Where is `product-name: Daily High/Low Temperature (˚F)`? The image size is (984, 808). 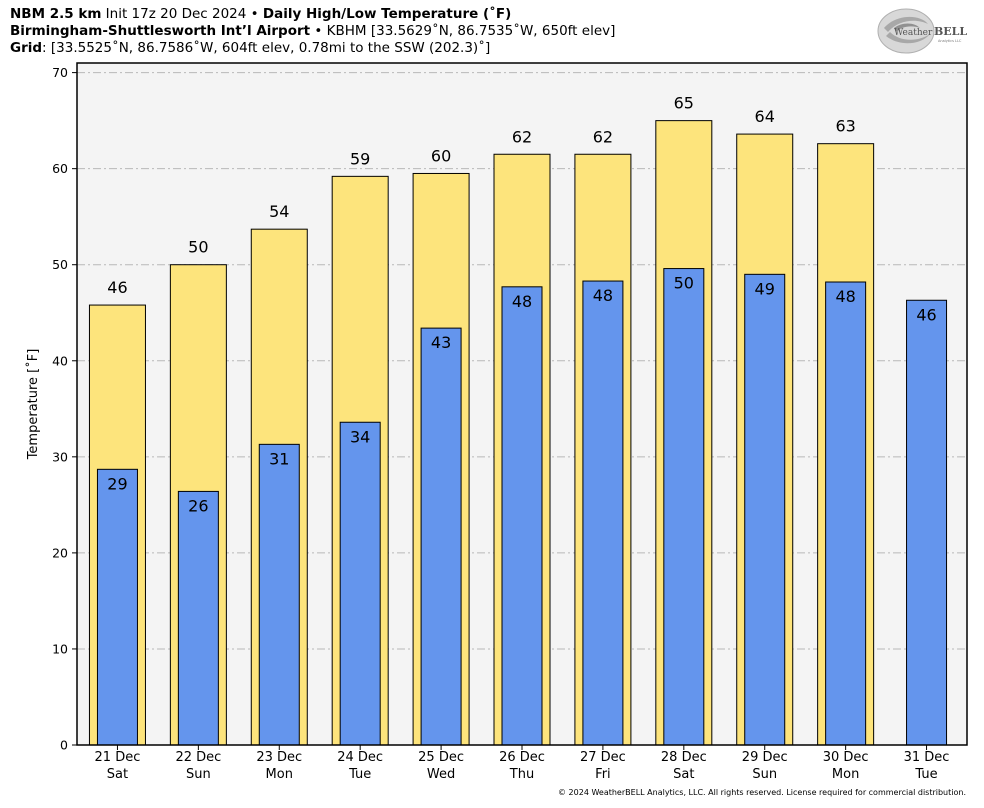 product-name: Daily High/Low Temperature (˚F) is located at coordinates (387, 14).